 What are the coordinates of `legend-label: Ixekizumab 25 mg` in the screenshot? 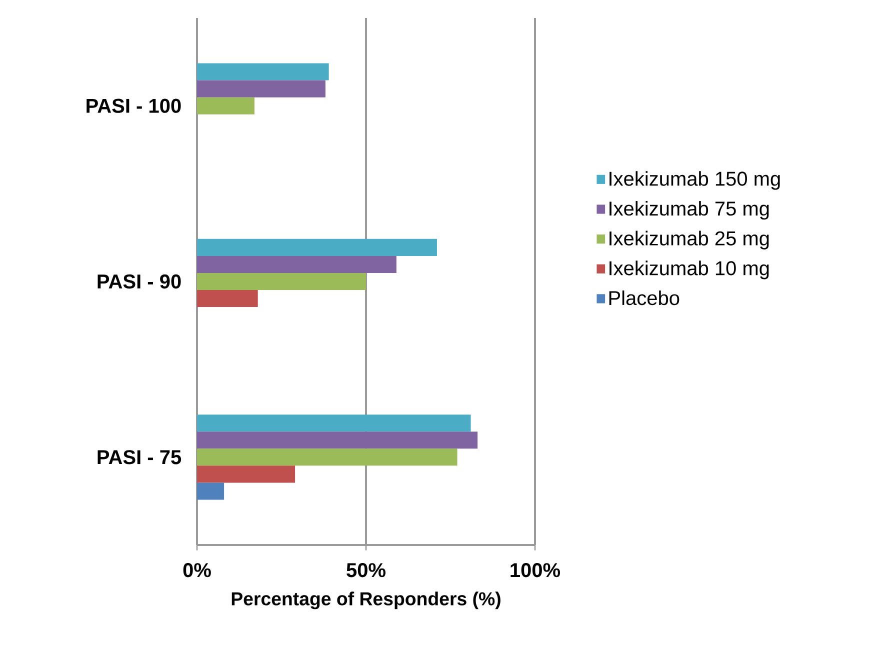 It's located at (689, 240).